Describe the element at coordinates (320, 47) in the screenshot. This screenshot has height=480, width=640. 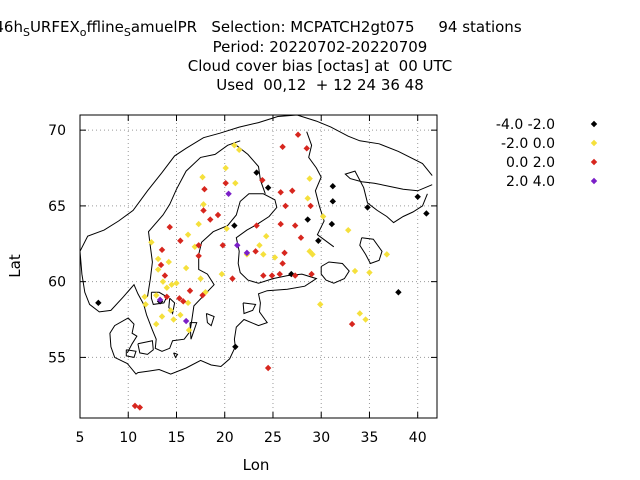
I see `title-period: Period: 20220702-20220709` at that location.